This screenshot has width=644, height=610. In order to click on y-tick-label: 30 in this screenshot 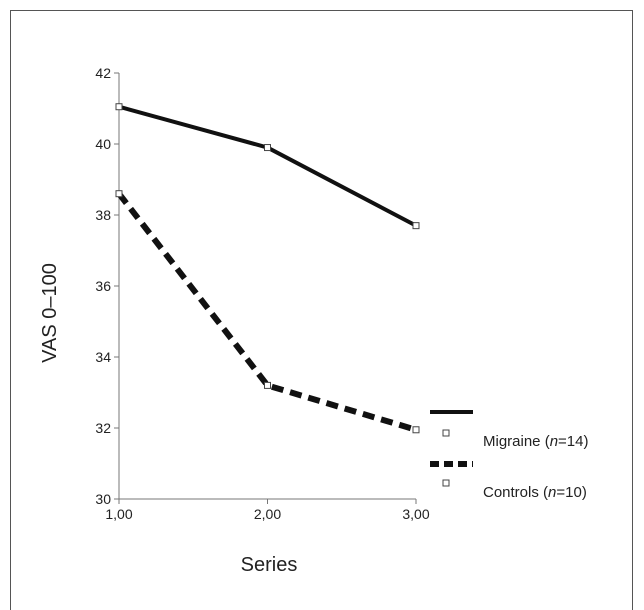, I will do `click(103, 499)`.